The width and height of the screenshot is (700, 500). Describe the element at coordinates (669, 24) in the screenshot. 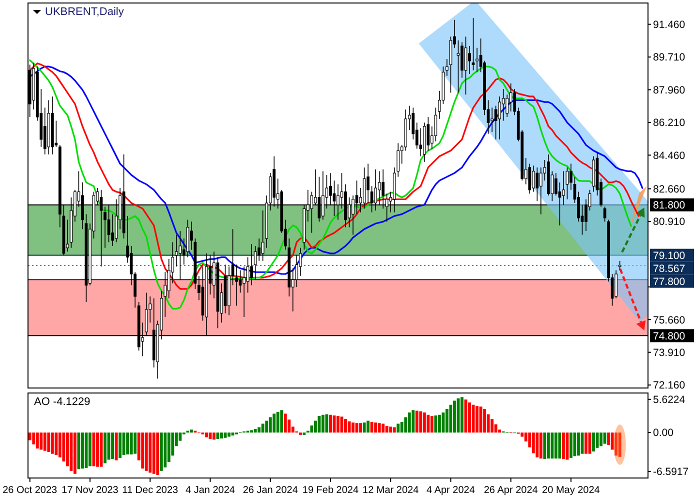

I see `y-tick-label: 91.460` at that location.